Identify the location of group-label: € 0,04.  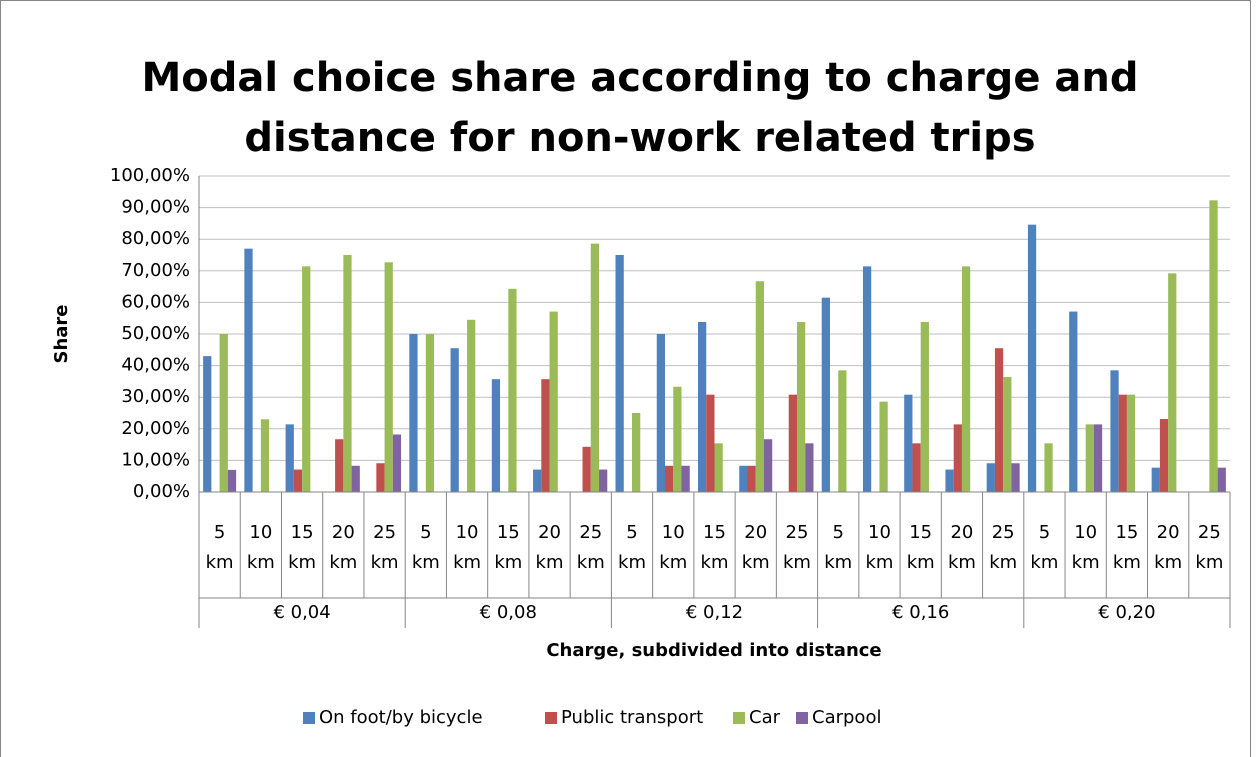
(301, 612).